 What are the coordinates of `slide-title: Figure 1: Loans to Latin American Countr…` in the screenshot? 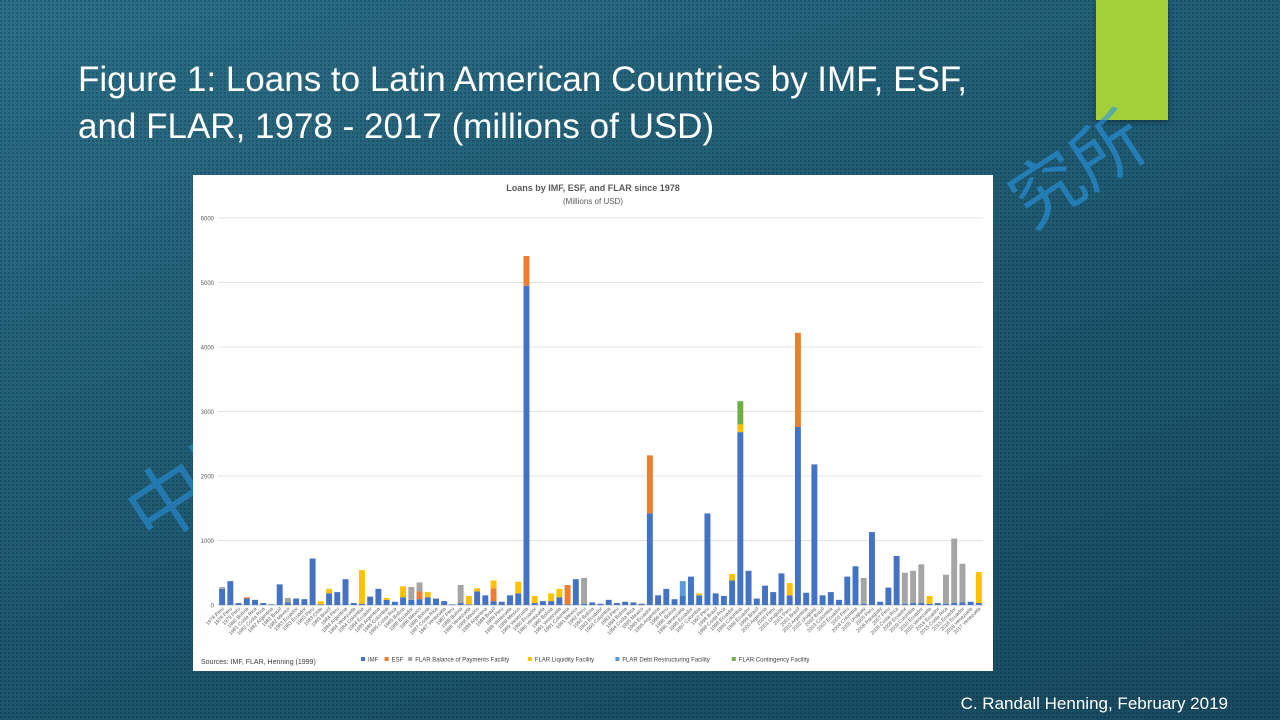 It's located at (578, 103).